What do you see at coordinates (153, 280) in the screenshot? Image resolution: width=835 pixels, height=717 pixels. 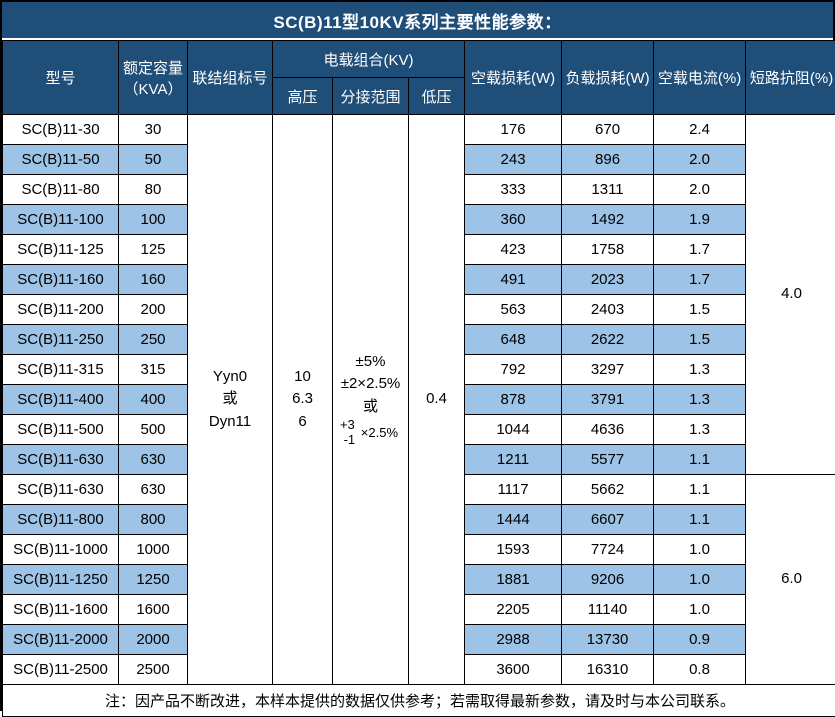 I see `capacity-cell: 160` at bounding box center [153, 280].